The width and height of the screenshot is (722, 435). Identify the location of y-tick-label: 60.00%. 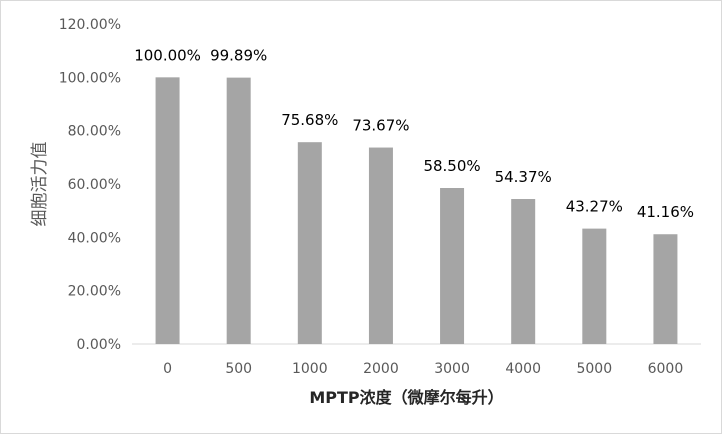
(94, 185).